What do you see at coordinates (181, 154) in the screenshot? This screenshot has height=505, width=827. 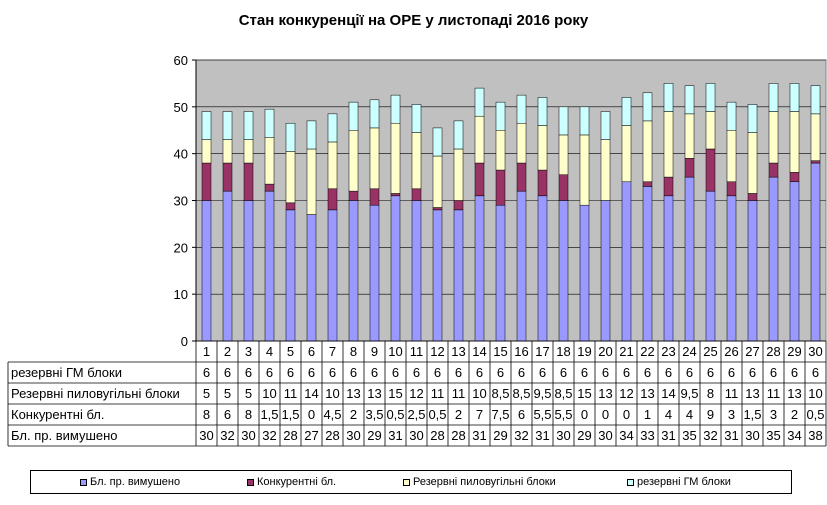 I see `y-tick-label: 40` at bounding box center [181, 154].